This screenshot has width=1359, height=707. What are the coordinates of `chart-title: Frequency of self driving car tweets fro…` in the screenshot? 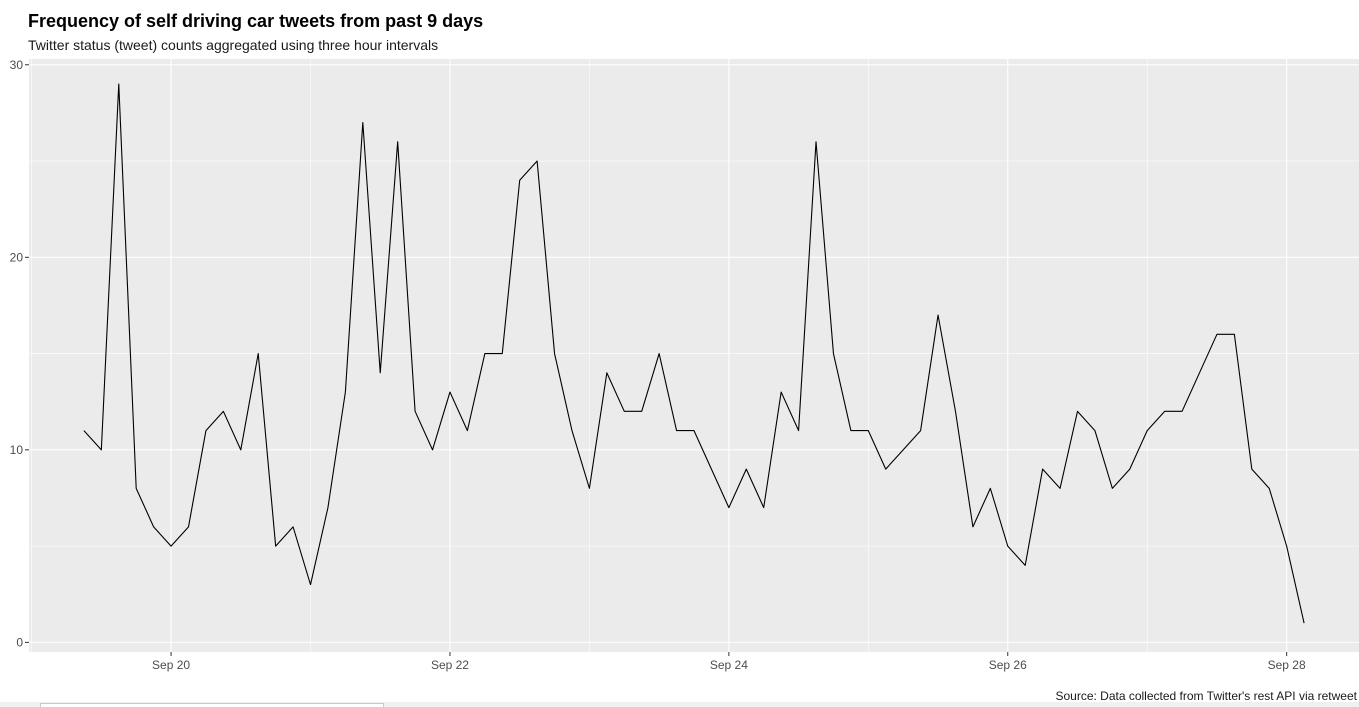 It's located at (256, 21).